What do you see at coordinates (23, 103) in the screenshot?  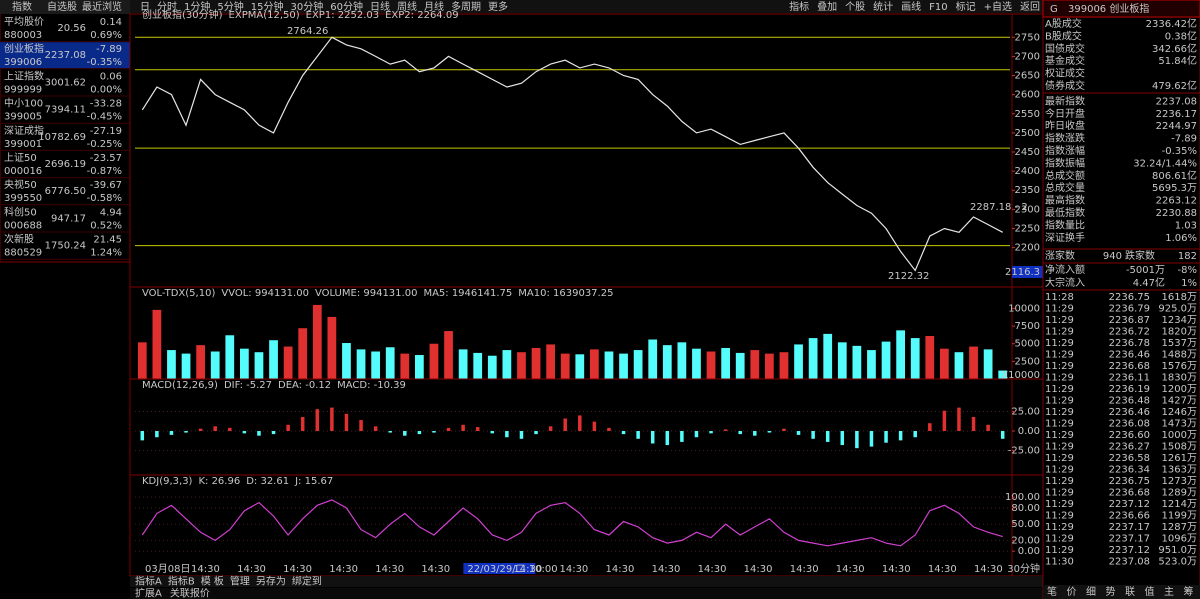 I see `index-name: 中小100` at bounding box center [23, 103].